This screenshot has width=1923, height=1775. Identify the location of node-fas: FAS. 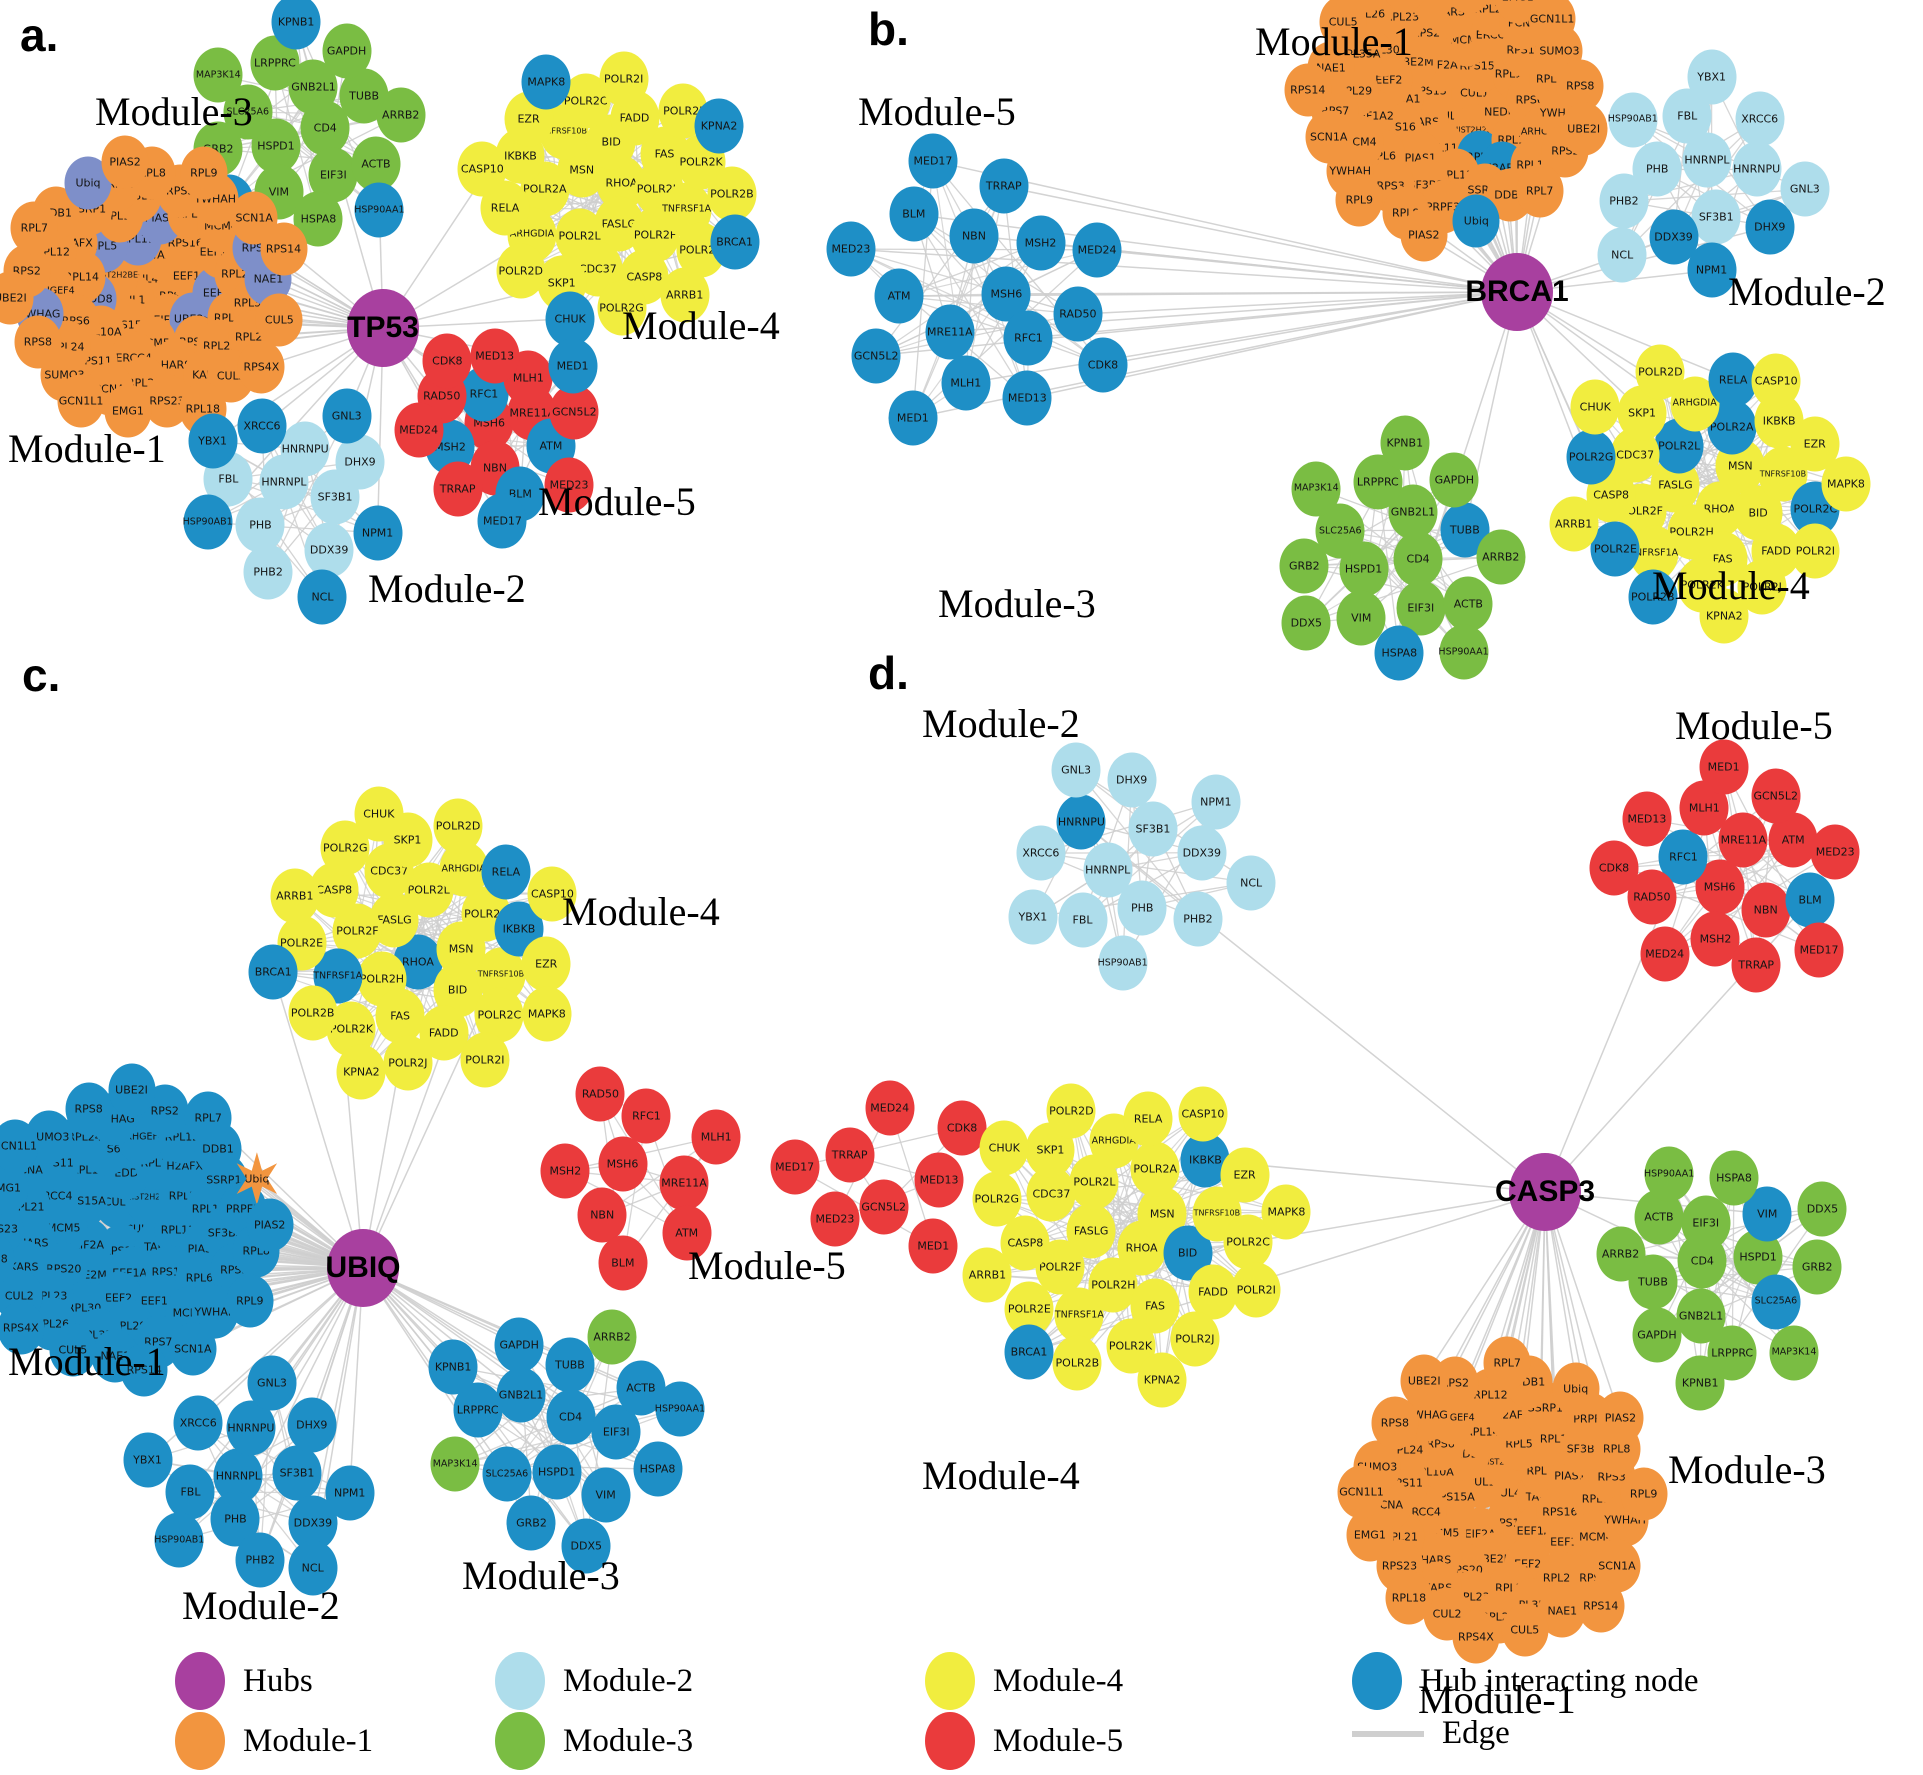
(400, 1016).